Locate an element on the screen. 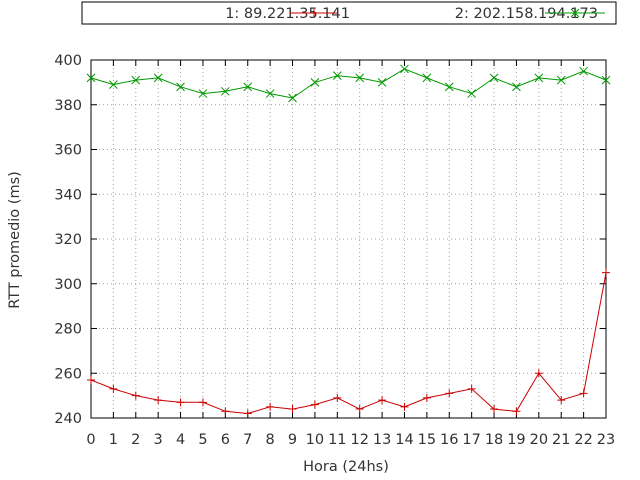  x-tick-label: 4 is located at coordinates (180, 440).